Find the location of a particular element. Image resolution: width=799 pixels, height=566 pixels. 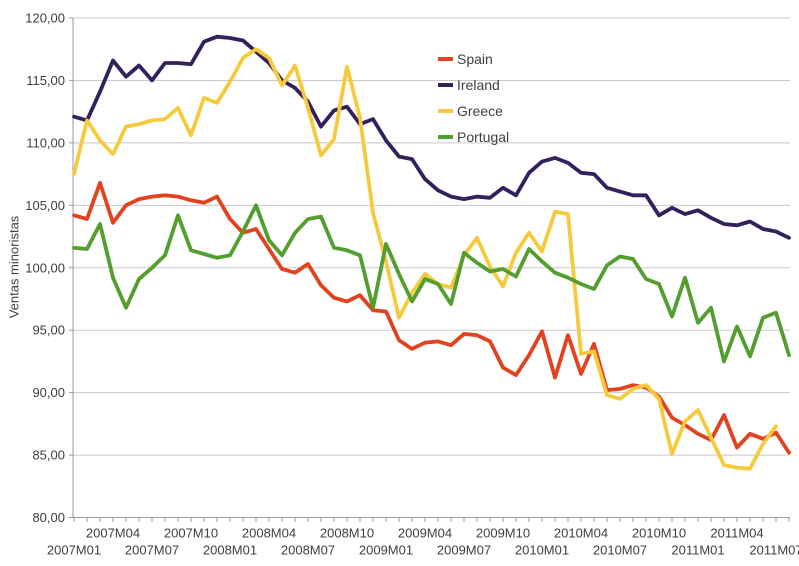

legend-label: Portugal is located at coordinates (483, 137).